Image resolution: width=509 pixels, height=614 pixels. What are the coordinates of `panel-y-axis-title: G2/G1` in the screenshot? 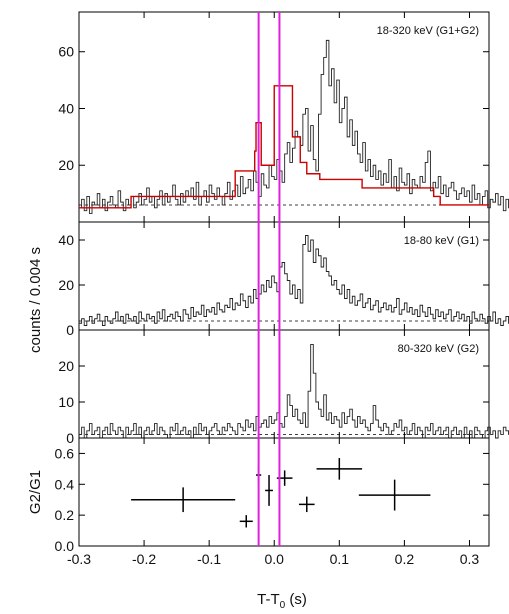 It's located at (35, 492).